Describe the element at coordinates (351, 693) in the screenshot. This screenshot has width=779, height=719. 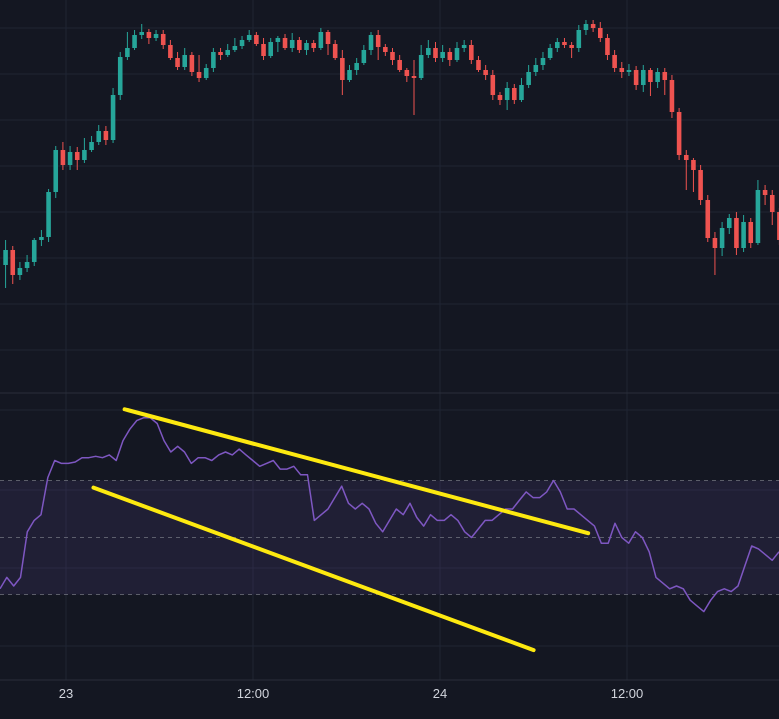
I see `time-axis: 23 12:00 24 12:00` at that location.